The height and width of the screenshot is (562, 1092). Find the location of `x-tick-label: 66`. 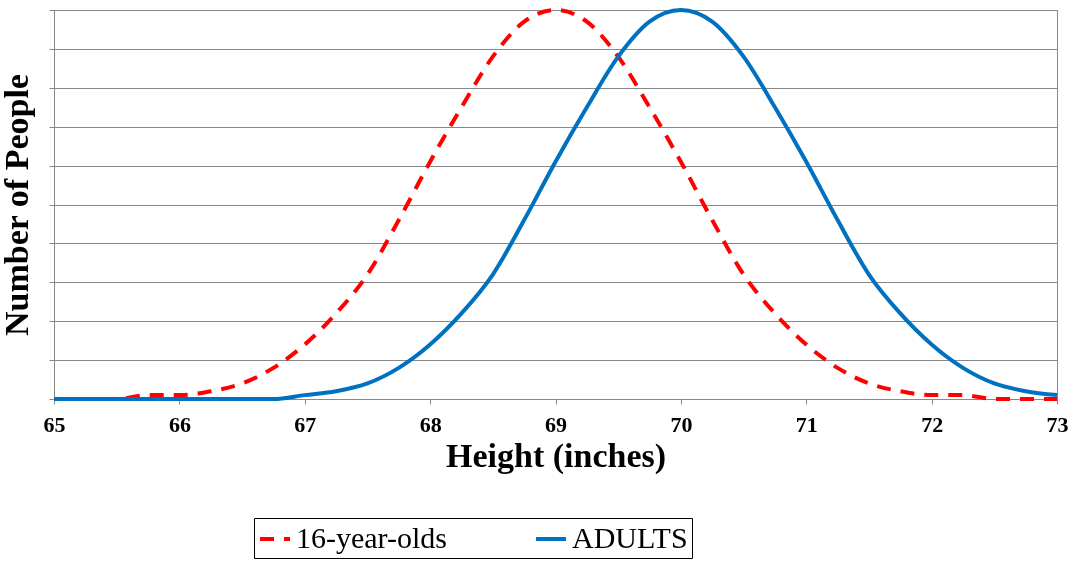

x-tick-label: 66 is located at coordinates (179, 424).